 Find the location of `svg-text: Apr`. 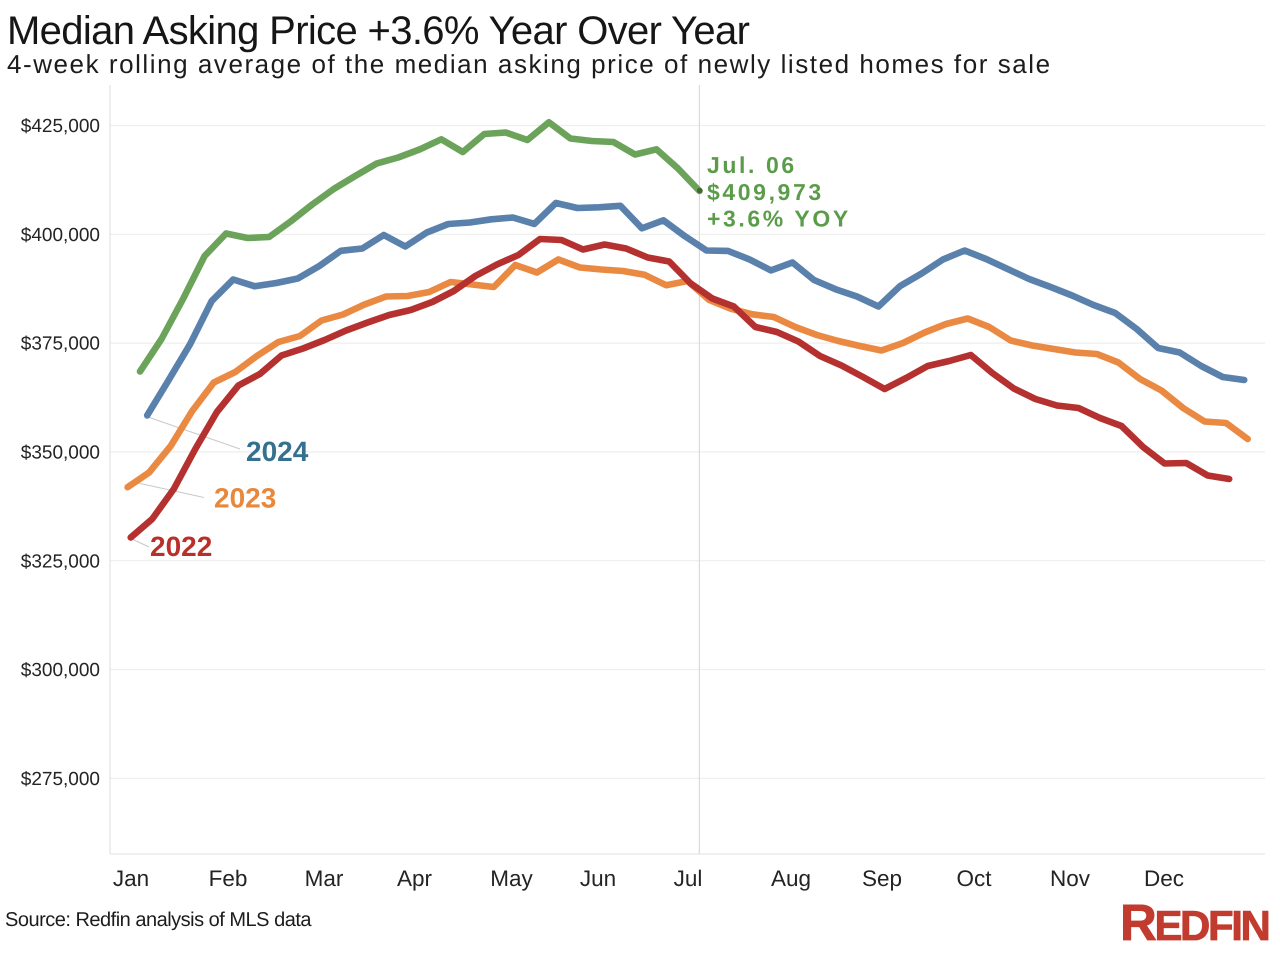

svg-text: Apr is located at coordinates (415, 878).